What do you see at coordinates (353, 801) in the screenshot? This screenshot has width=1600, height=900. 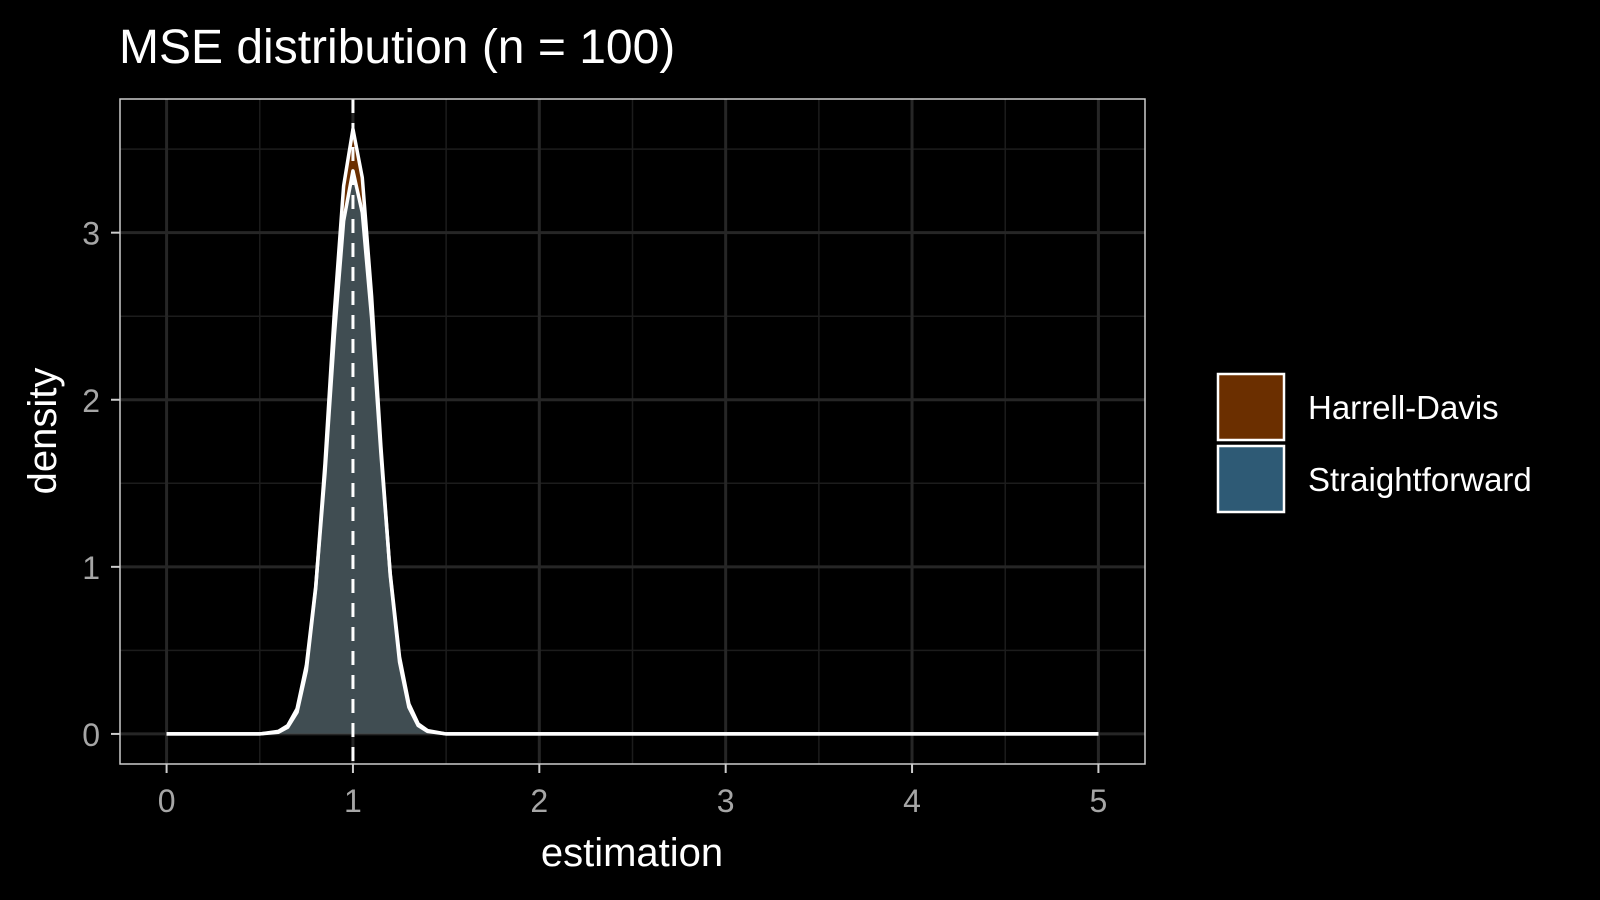 I see `x-tick-label: 1` at bounding box center [353, 801].